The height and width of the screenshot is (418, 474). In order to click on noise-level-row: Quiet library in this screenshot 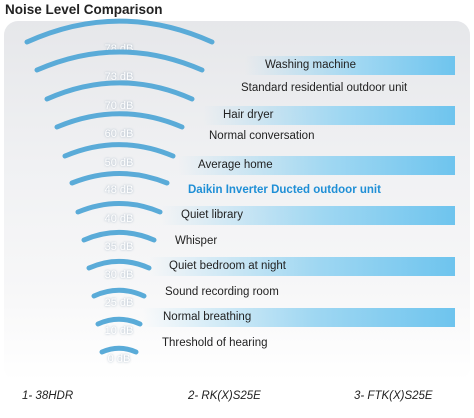, I will do `click(308, 215)`.